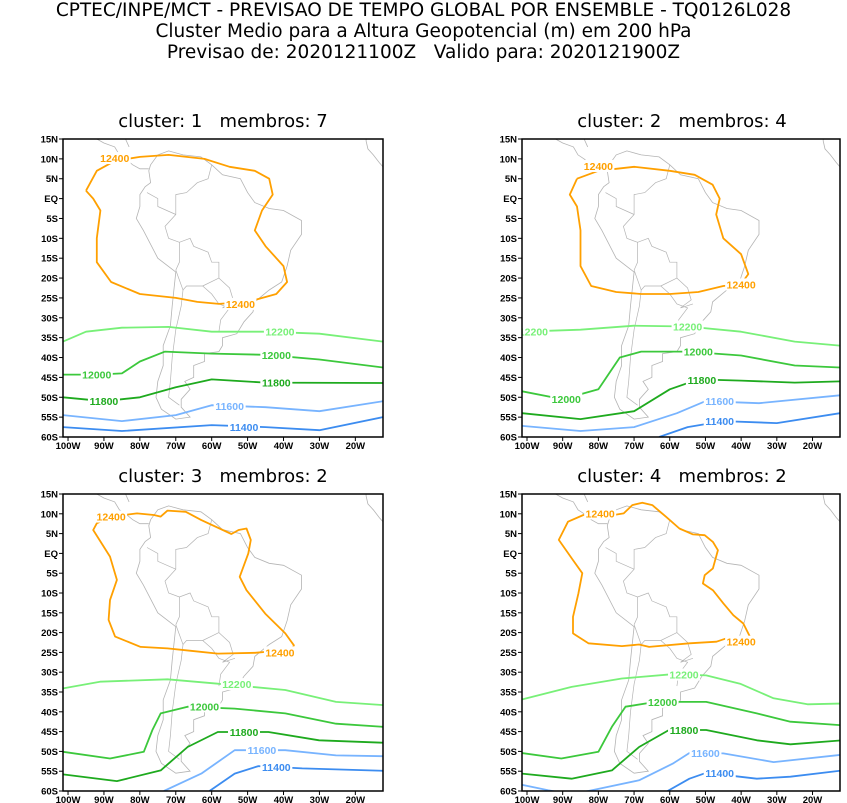 The height and width of the screenshot is (803, 847). What do you see at coordinates (677, 639) in the screenshot?
I see `coastline-south-america` at bounding box center [677, 639].